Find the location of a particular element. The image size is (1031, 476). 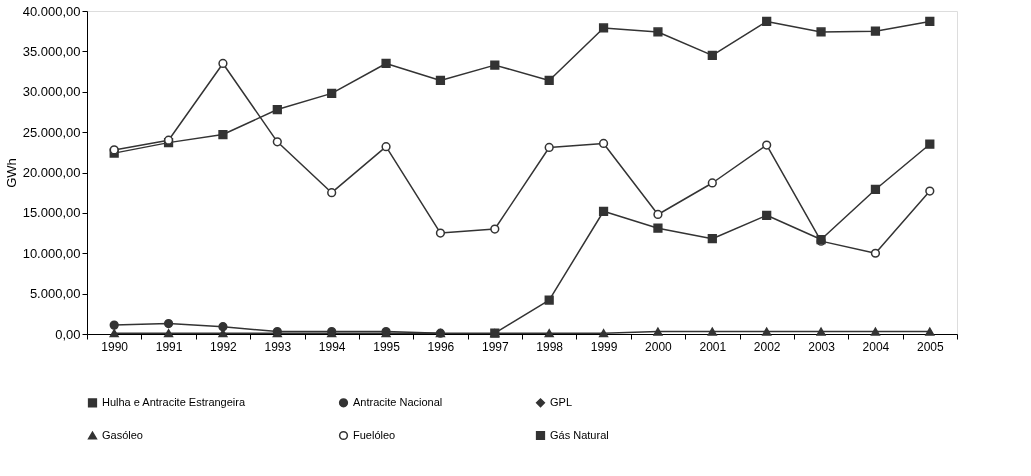

y-tick-label: 35.000,00 is located at coordinates (51, 51).